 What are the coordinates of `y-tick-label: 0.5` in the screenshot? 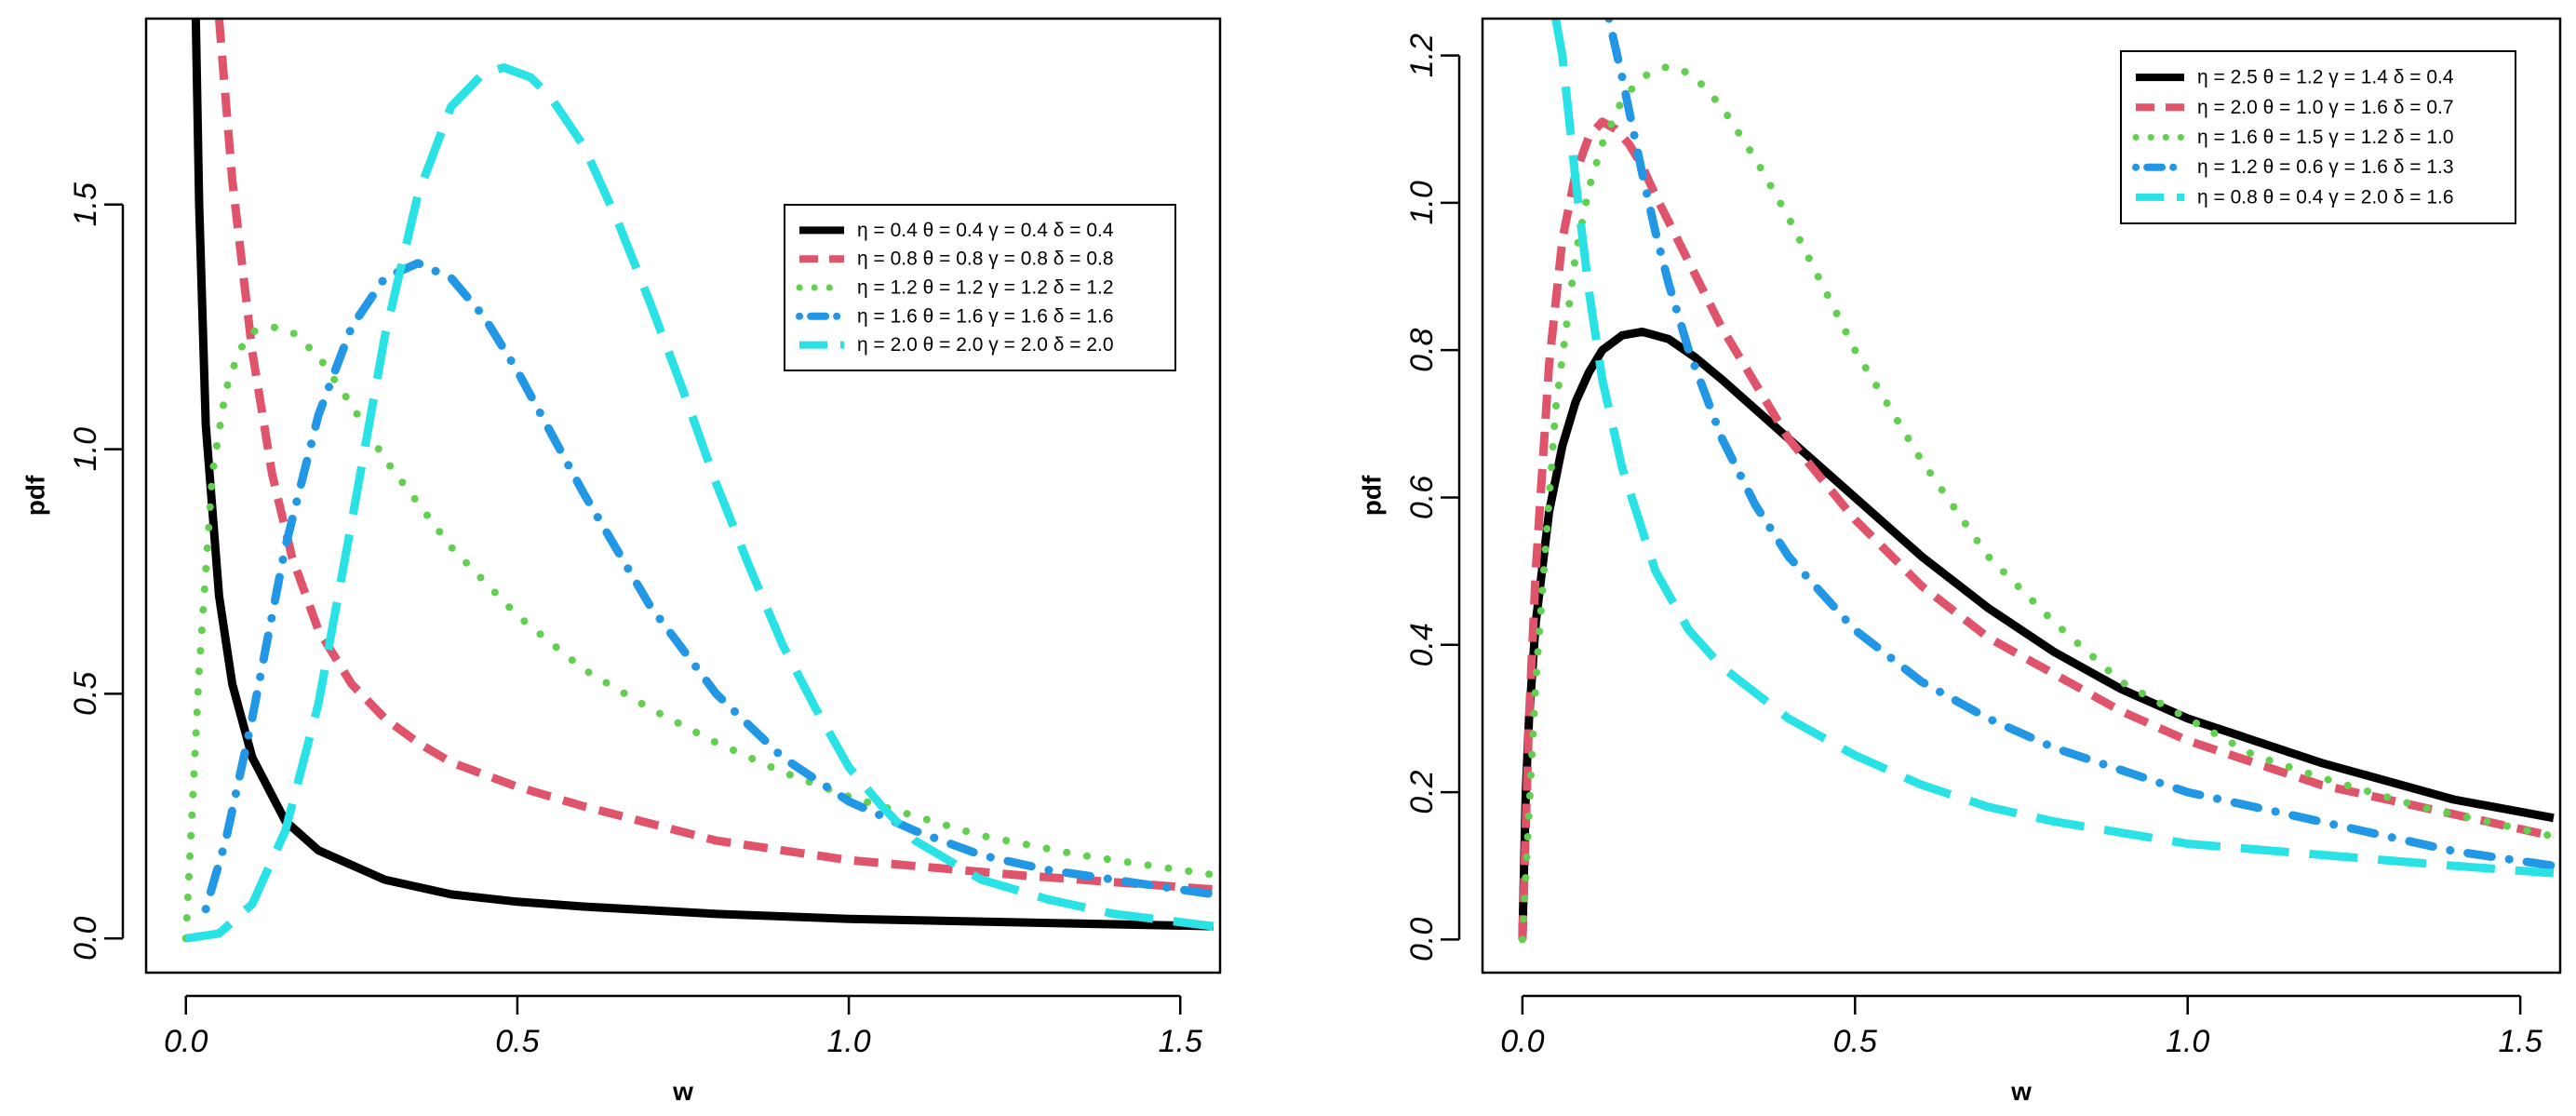 It's located at (85, 694).